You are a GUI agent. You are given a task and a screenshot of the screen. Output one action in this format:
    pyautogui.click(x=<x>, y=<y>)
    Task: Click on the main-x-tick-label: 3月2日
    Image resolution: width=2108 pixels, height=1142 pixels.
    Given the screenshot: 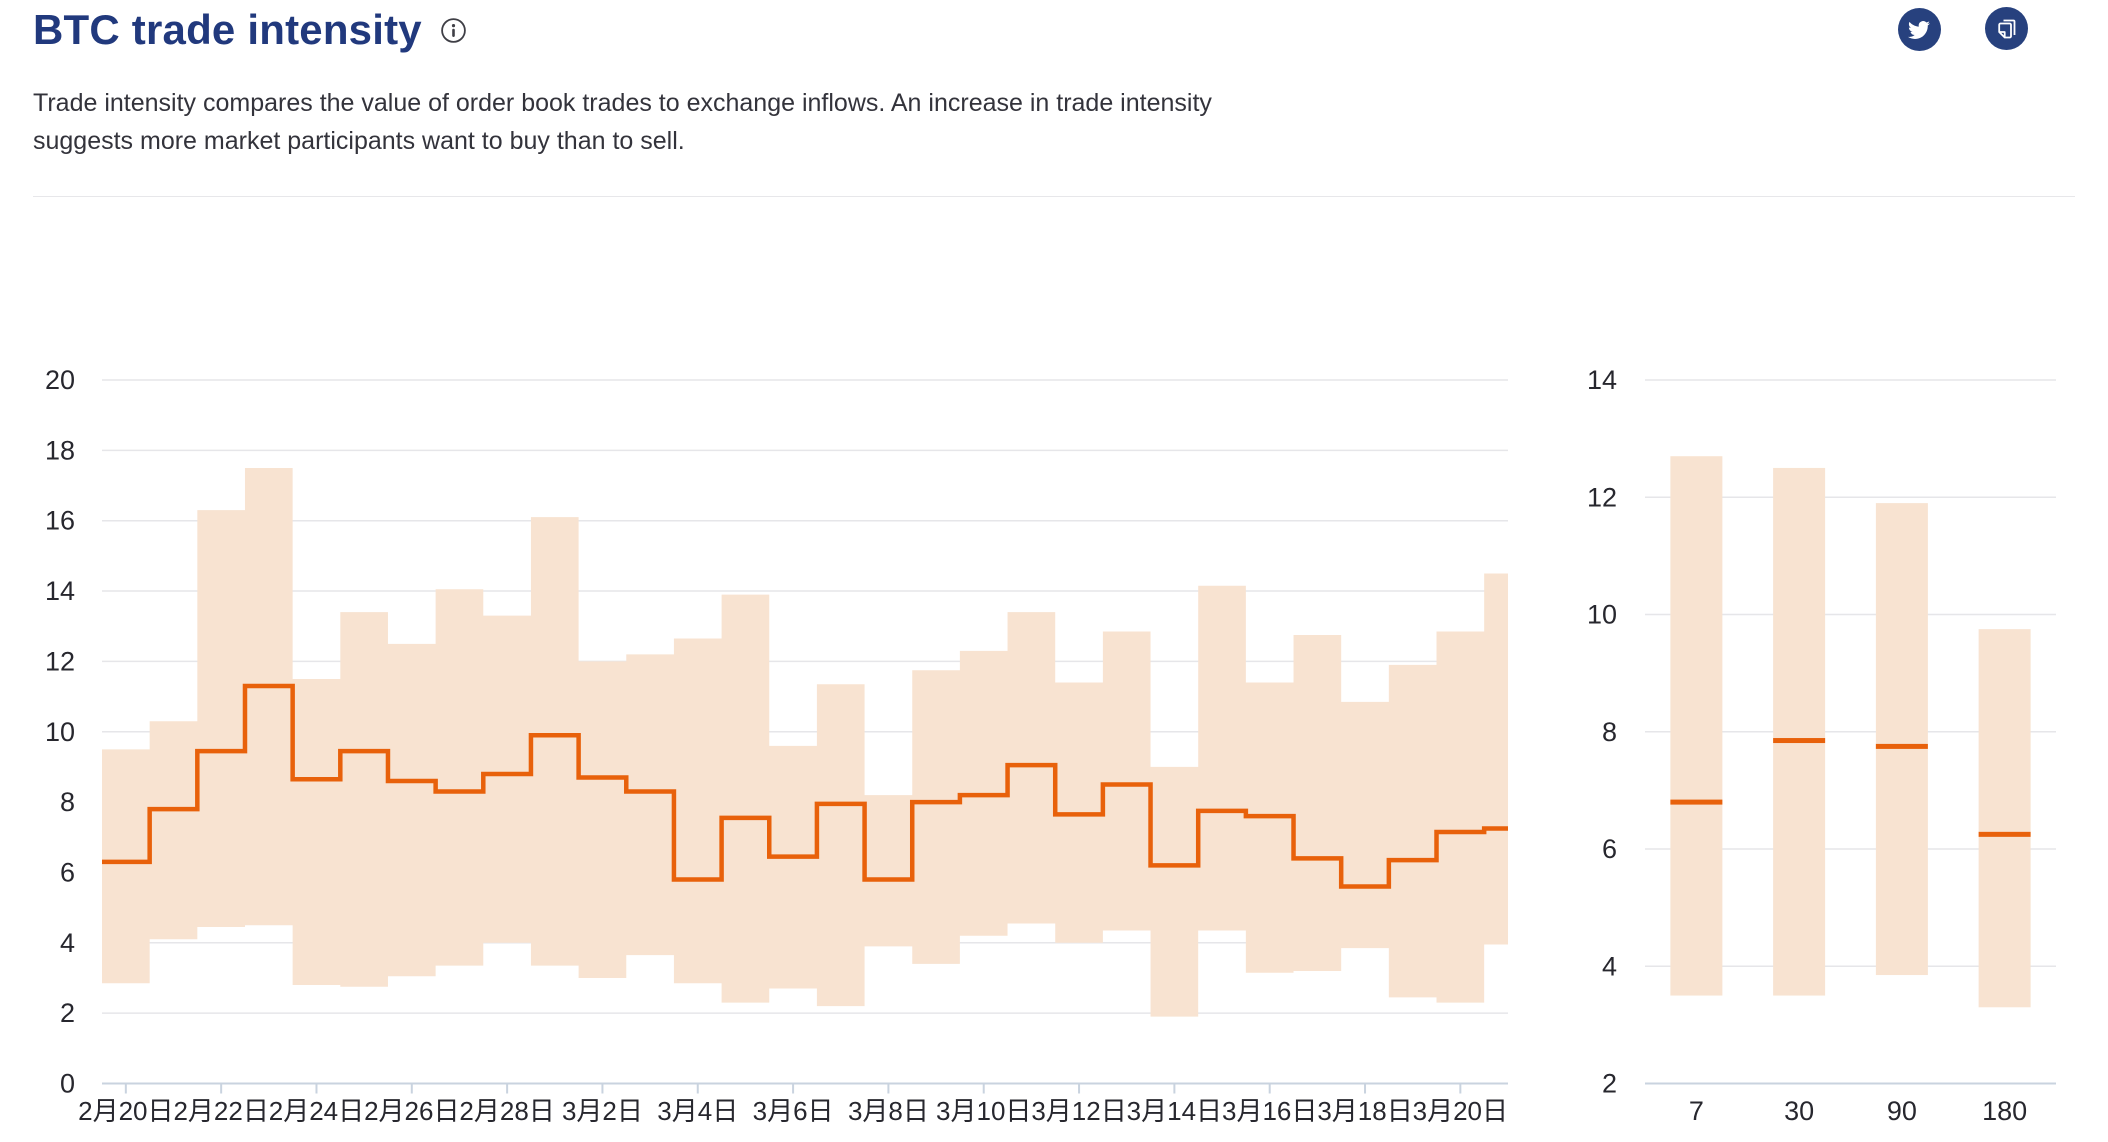 What is the action you would take?
    pyautogui.click(x=602, y=1111)
    